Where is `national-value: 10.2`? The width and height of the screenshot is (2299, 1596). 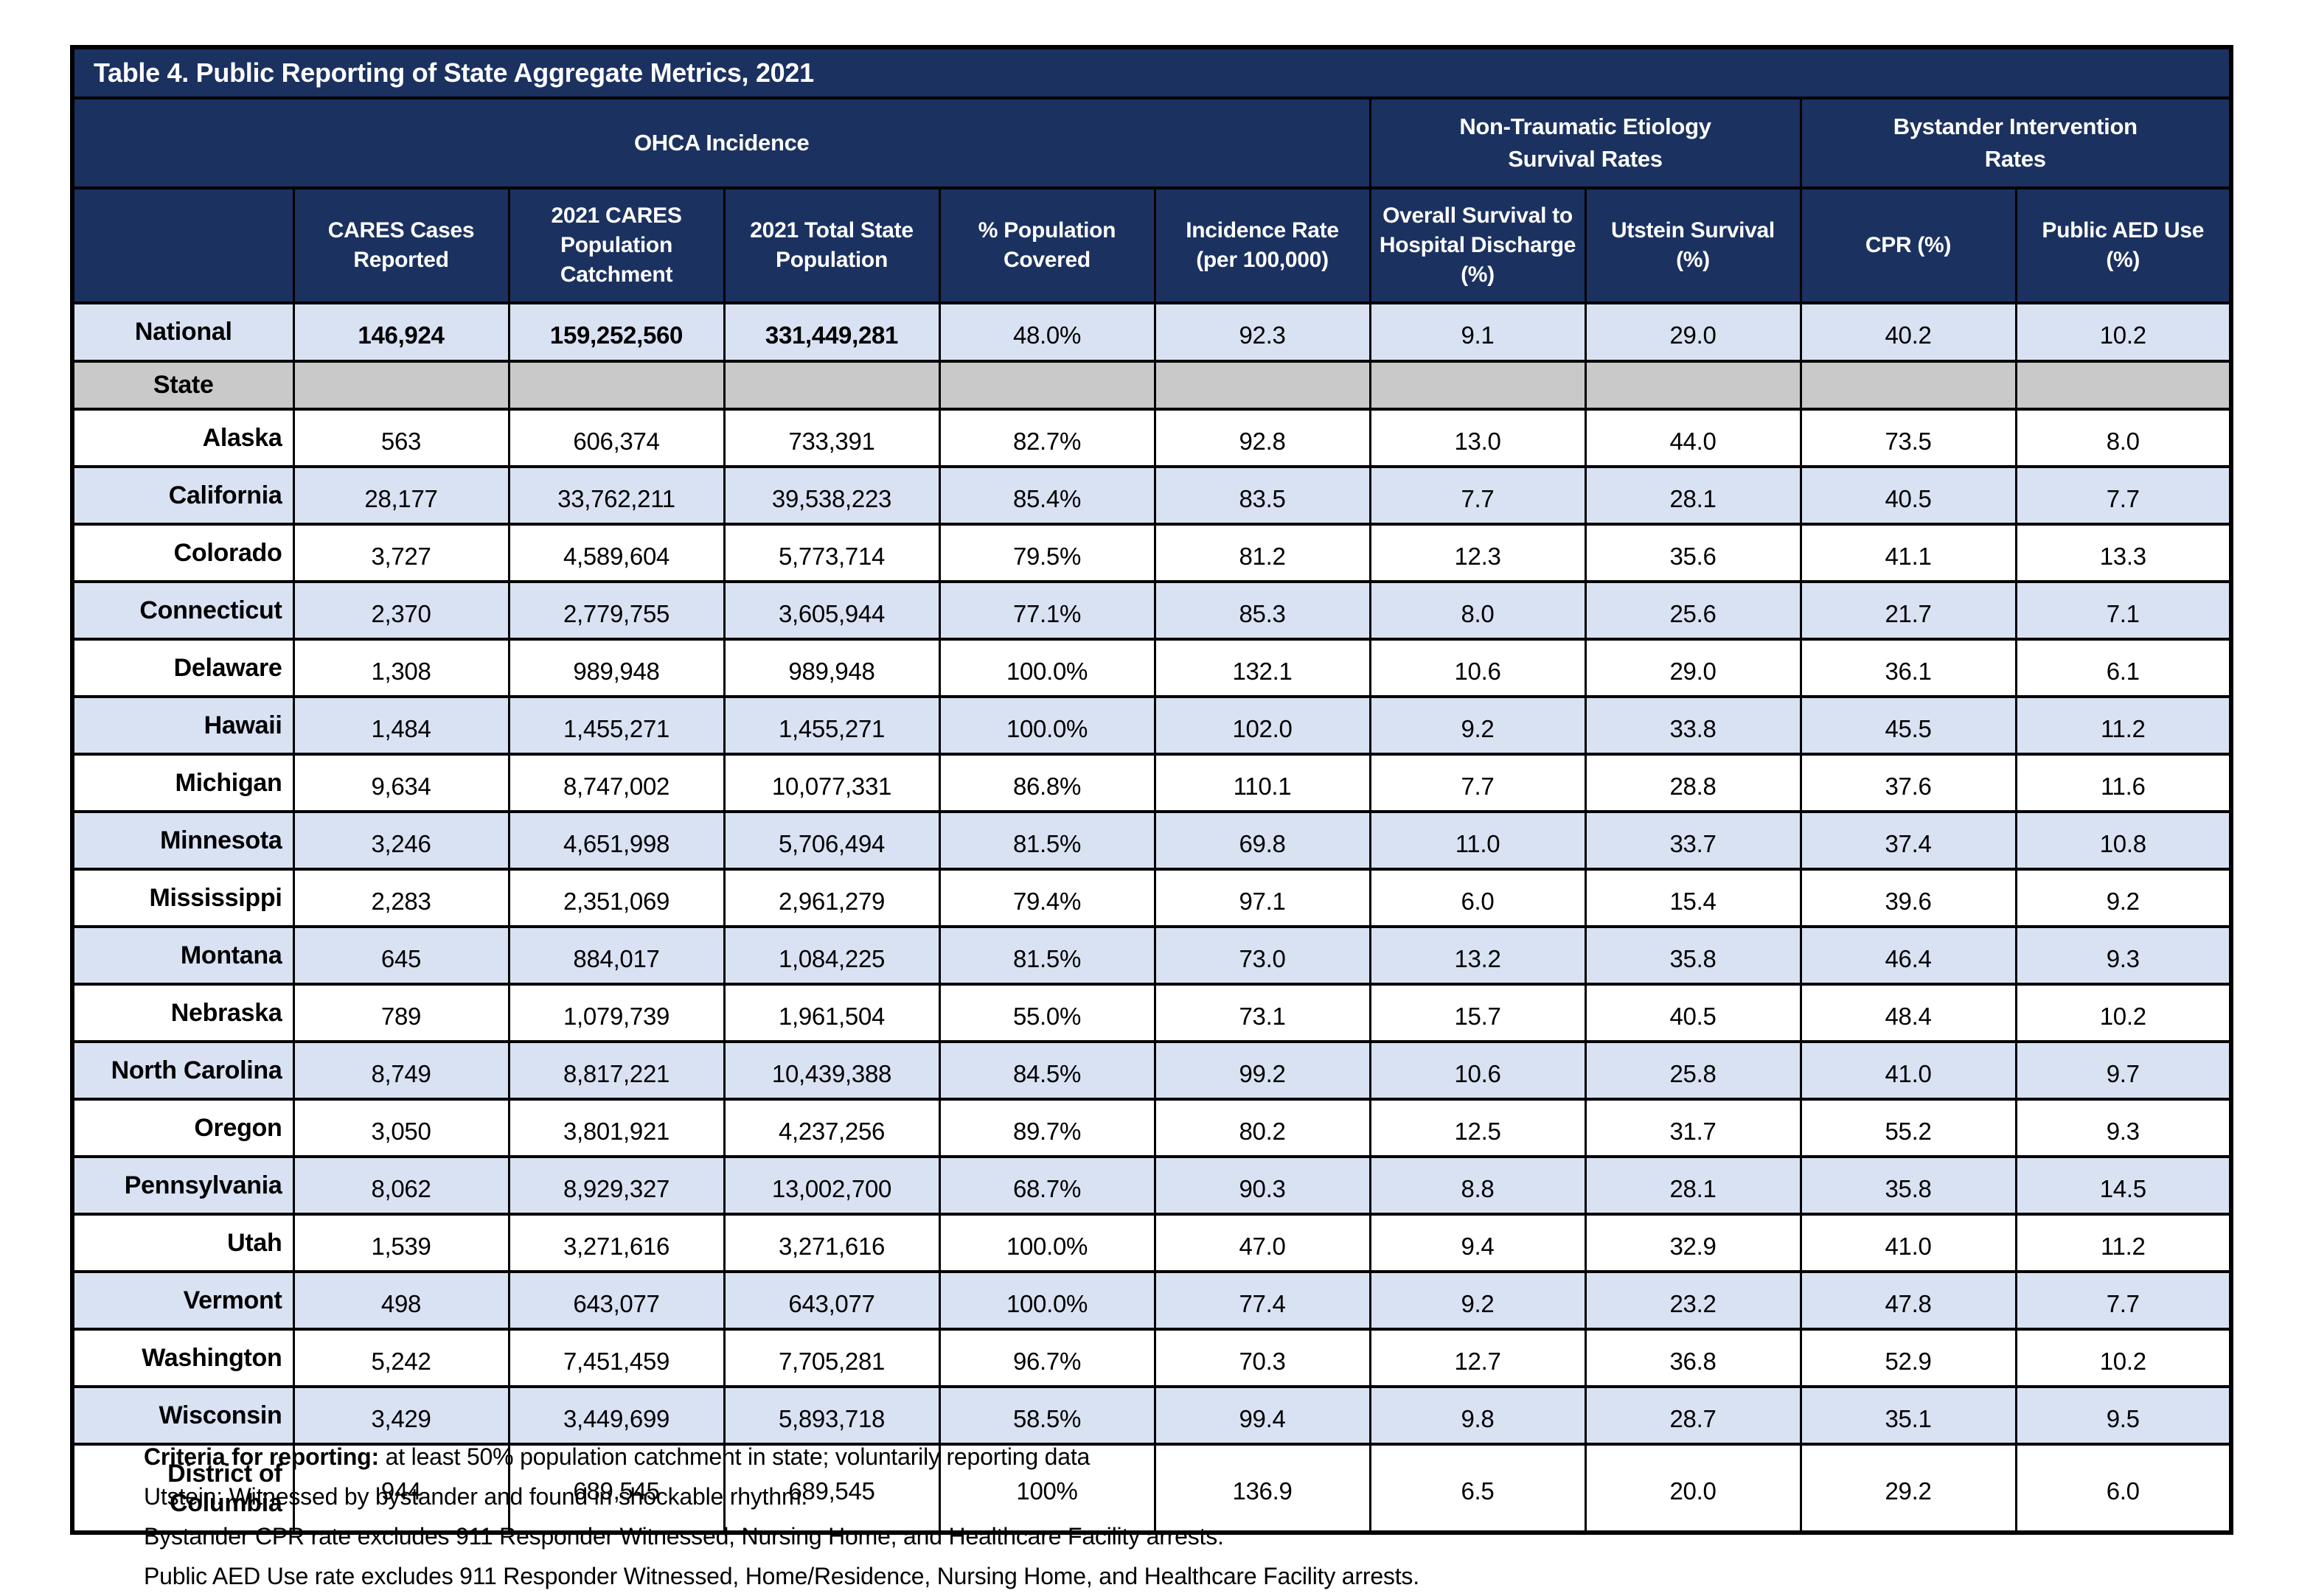
national-value: 10.2 is located at coordinates (2124, 333).